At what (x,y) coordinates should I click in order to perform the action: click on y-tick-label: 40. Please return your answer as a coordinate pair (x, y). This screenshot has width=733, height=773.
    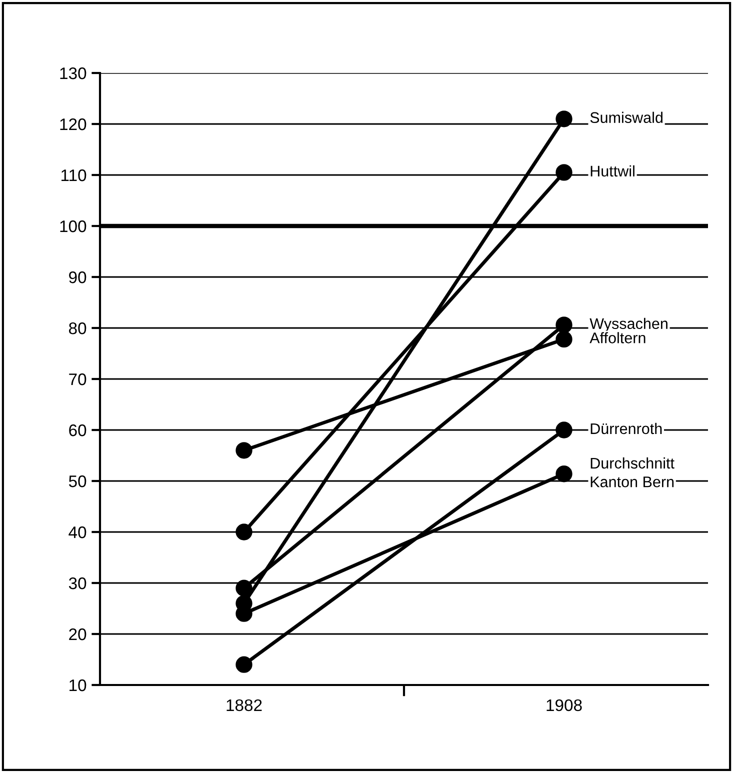
    Looking at the image, I should click on (77, 532).